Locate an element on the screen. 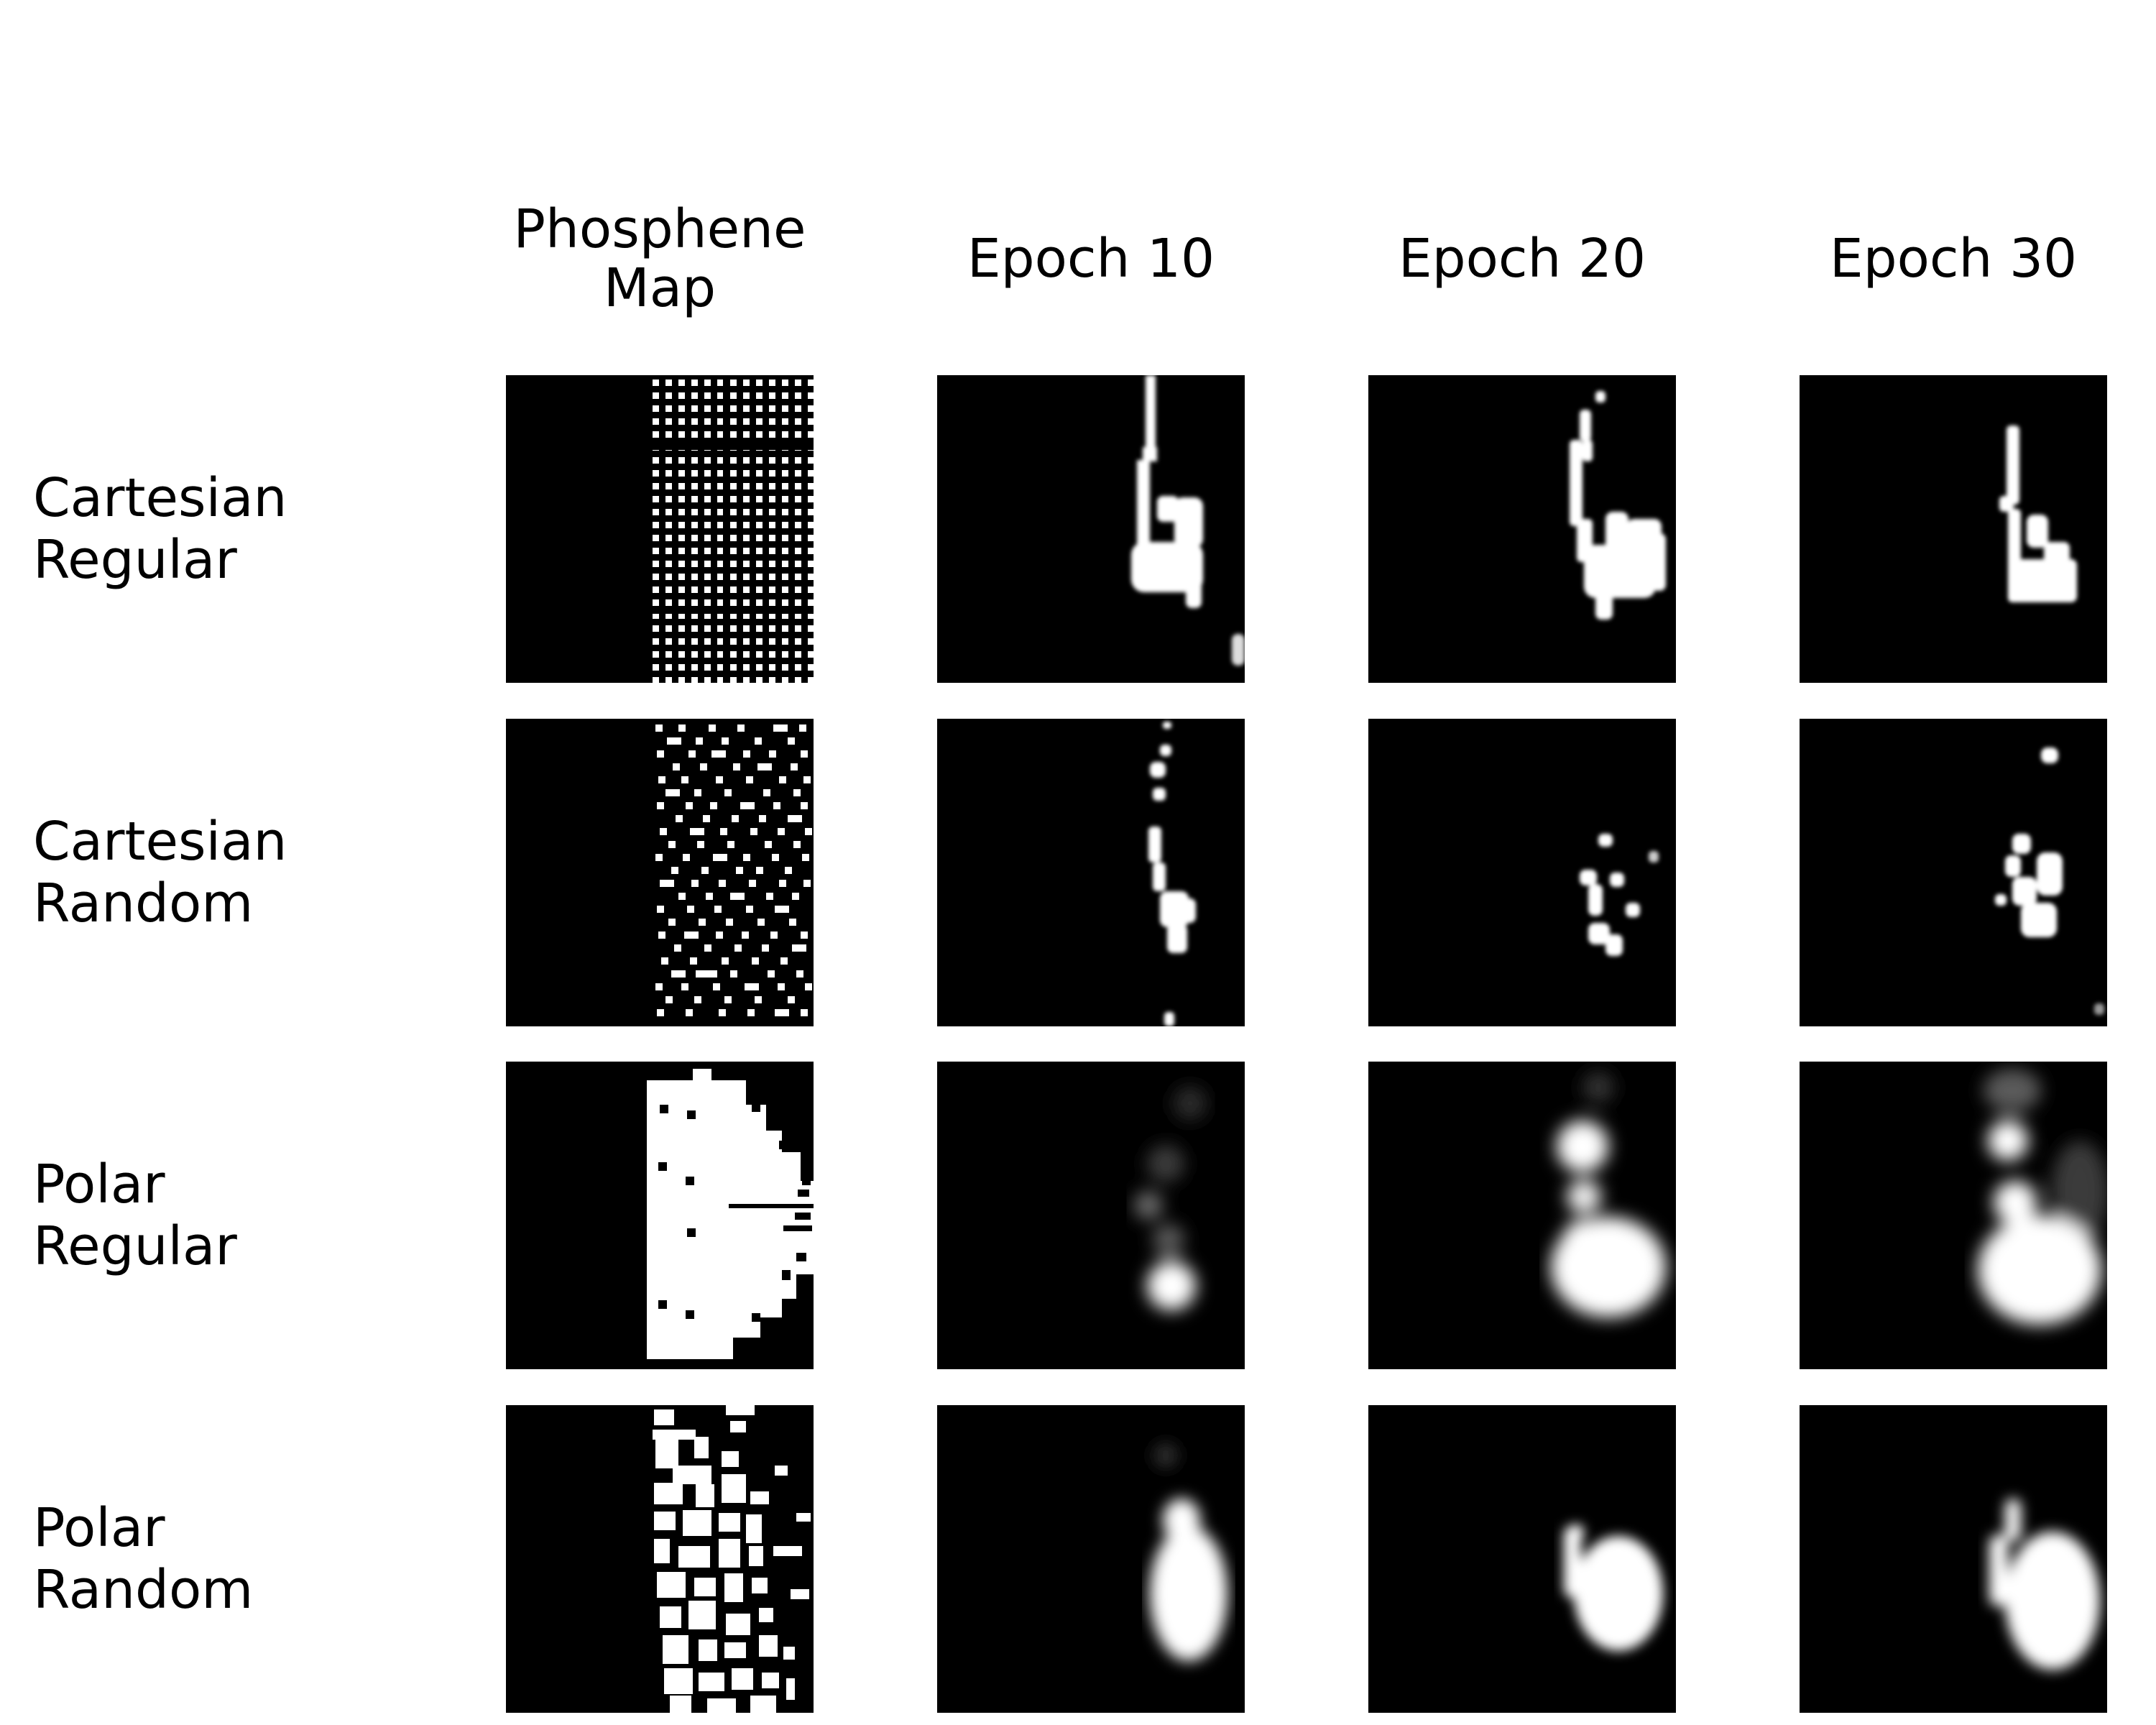 This screenshot has width=2156, height=1725. row-label-cartesian-regular: Cartesian Regular is located at coordinates (160, 529).